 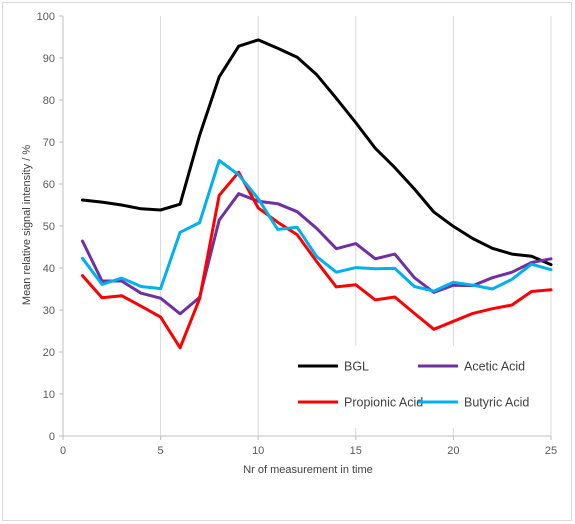 What do you see at coordinates (49, 353) in the screenshot?
I see `y-tick-label: 20` at bounding box center [49, 353].